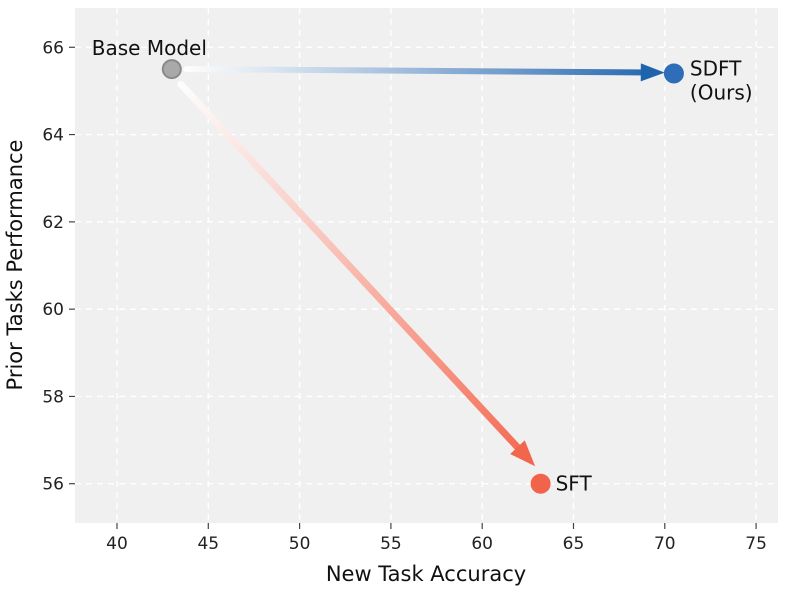  Describe the element at coordinates (53, 223) in the screenshot. I see `y-tick-label: 62` at that location.